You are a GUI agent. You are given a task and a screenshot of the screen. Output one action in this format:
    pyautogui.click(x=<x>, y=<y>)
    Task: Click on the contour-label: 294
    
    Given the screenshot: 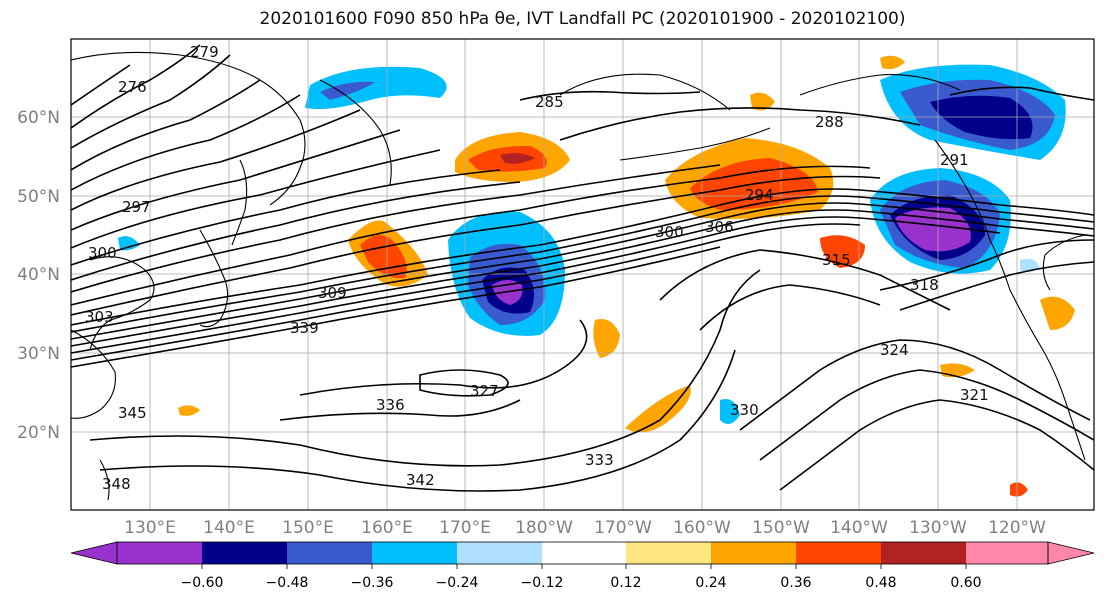 What is the action you would take?
    pyautogui.click(x=759, y=195)
    